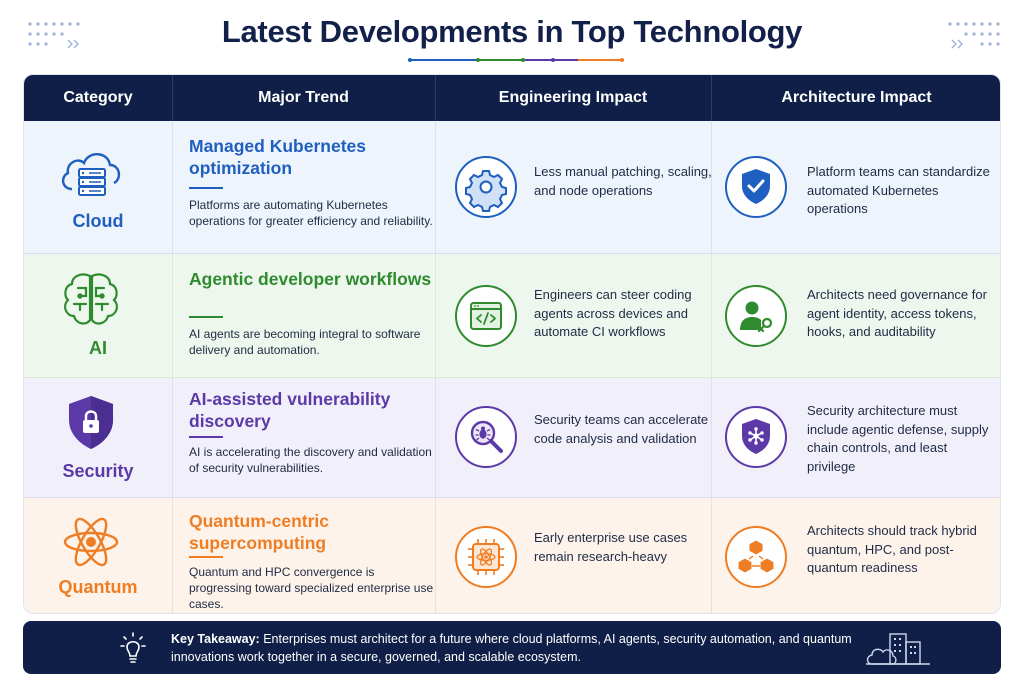  What do you see at coordinates (91, 422) in the screenshot?
I see `shield-lock-icon` at bounding box center [91, 422].